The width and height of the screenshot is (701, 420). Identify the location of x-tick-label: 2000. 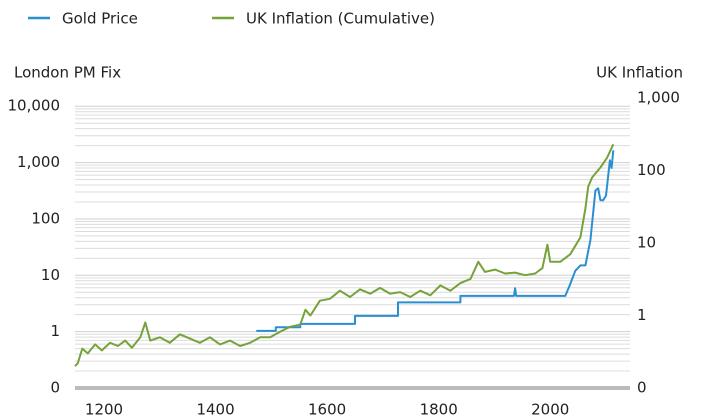
(550, 410).